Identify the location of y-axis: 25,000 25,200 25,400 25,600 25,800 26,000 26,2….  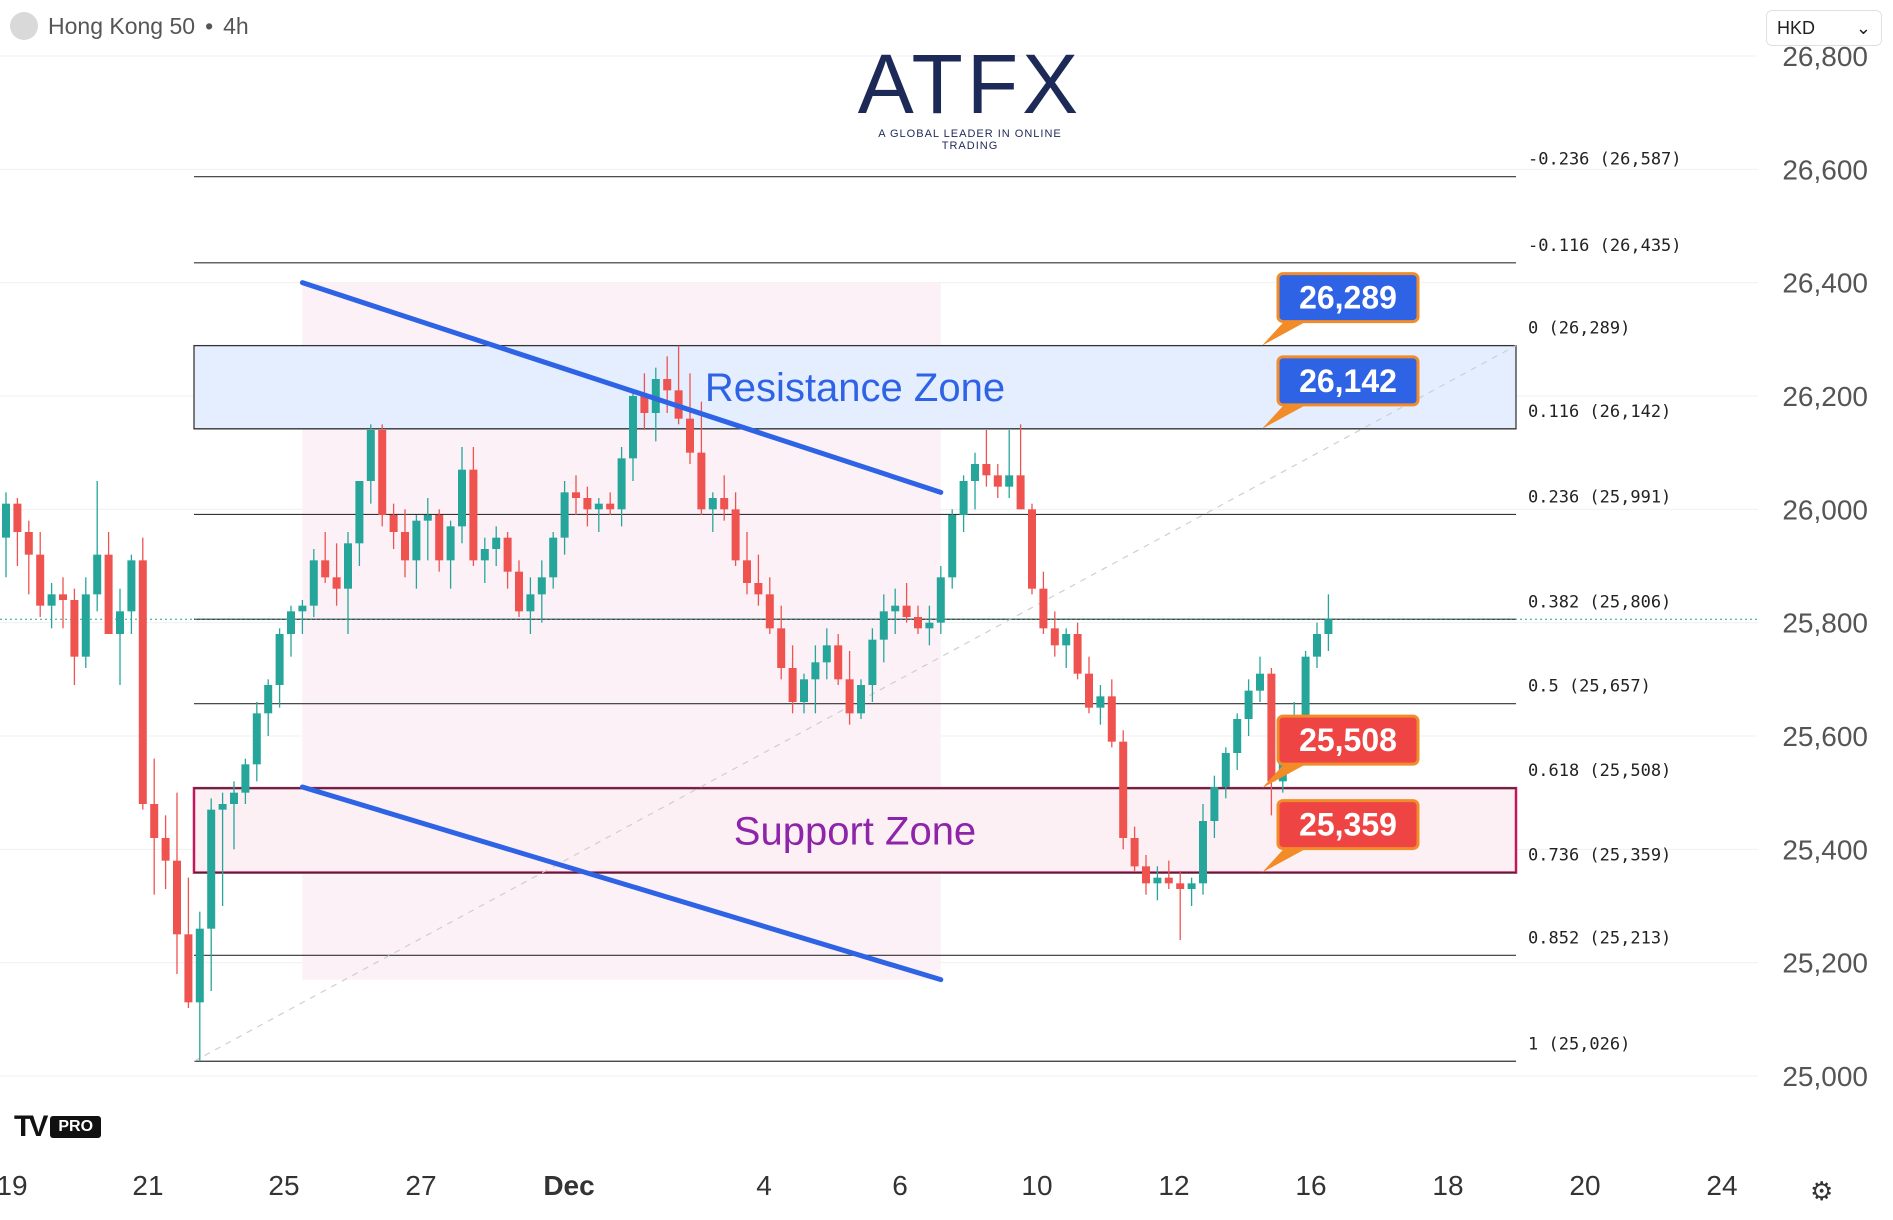
(1825, 566).